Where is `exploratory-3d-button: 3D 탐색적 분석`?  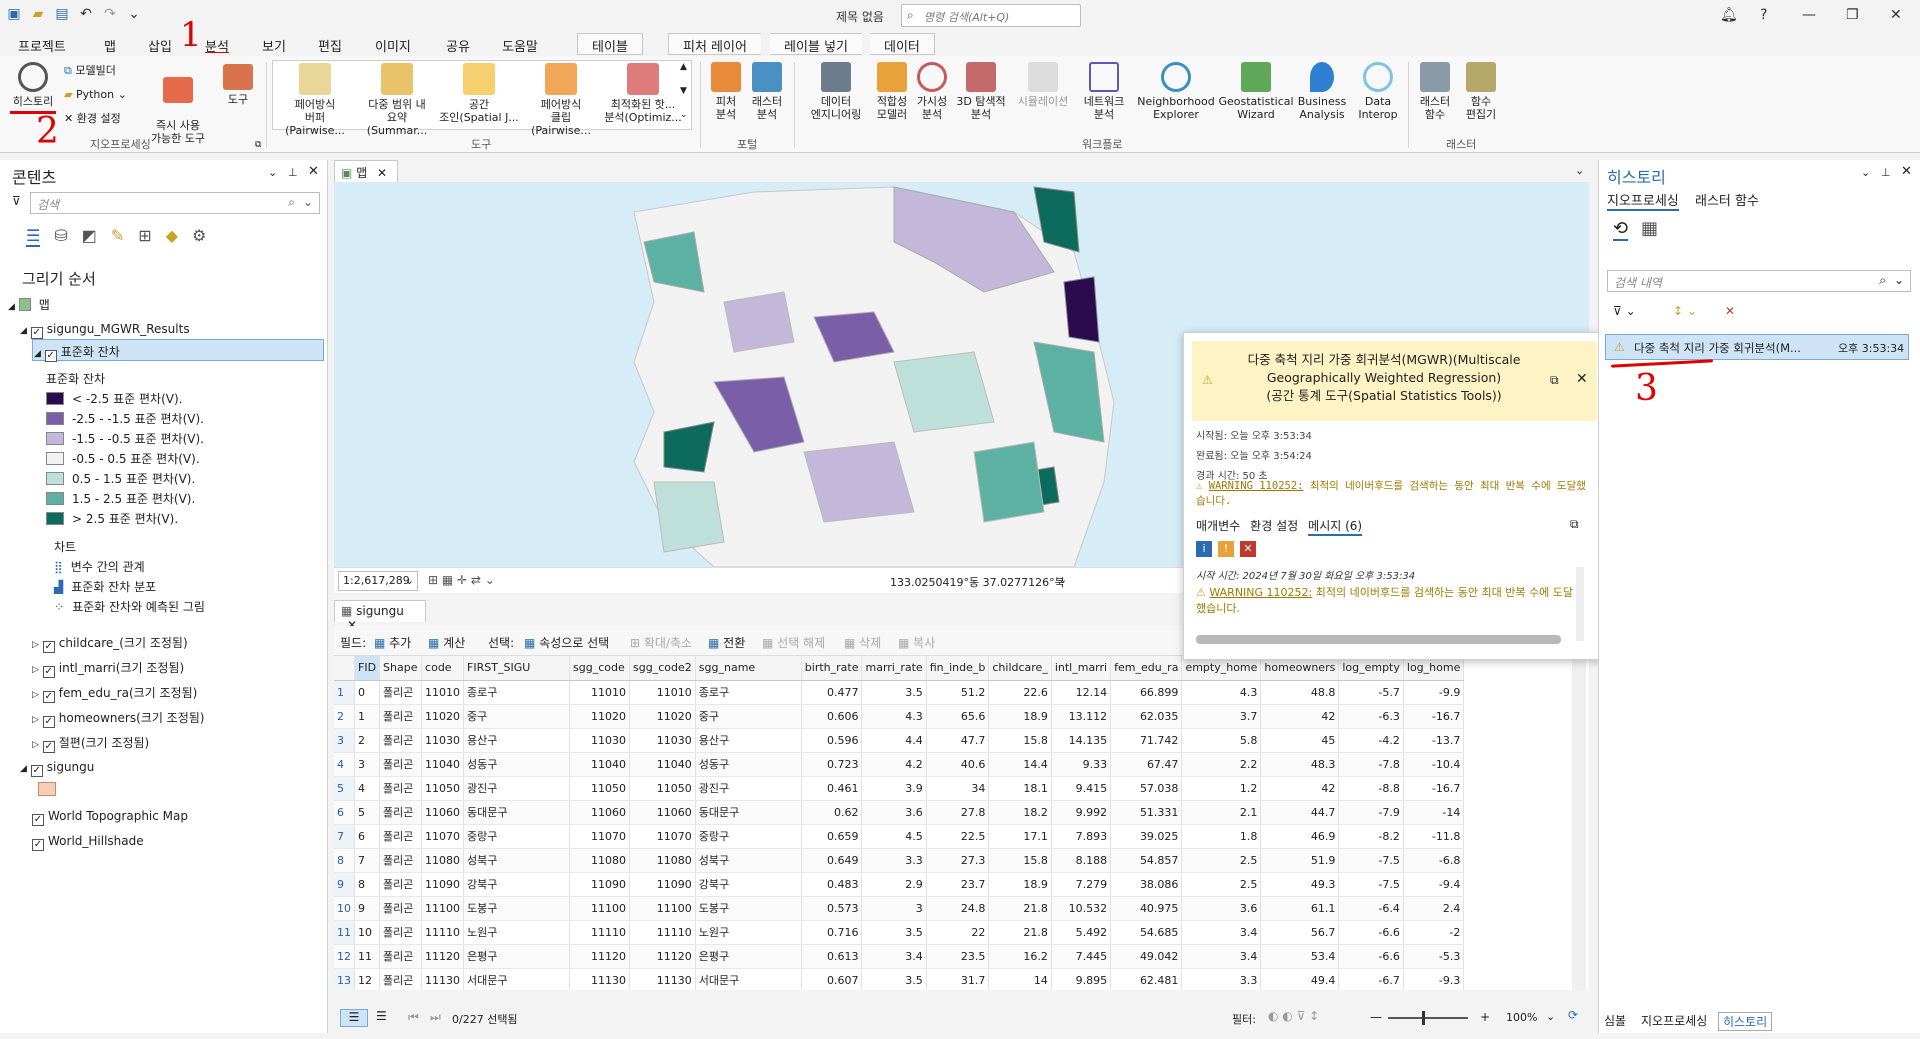 exploratory-3d-button: 3D 탐색적 분석 is located at coordinates (981, 91).